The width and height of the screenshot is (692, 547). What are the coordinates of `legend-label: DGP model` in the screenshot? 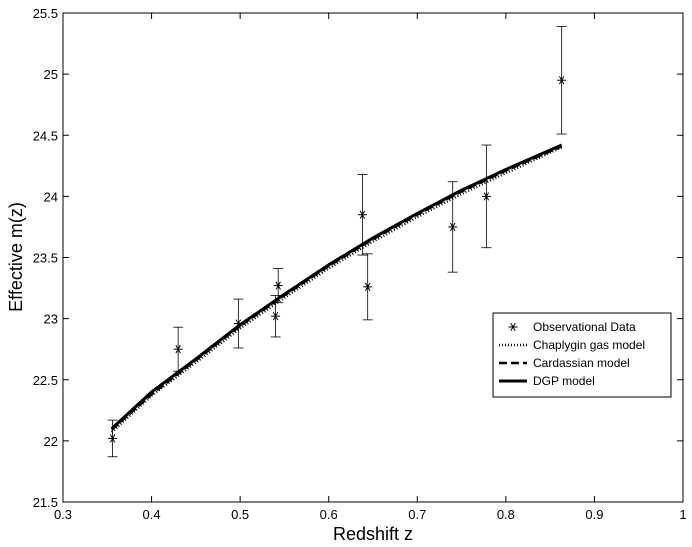 It's located at (564, 381).